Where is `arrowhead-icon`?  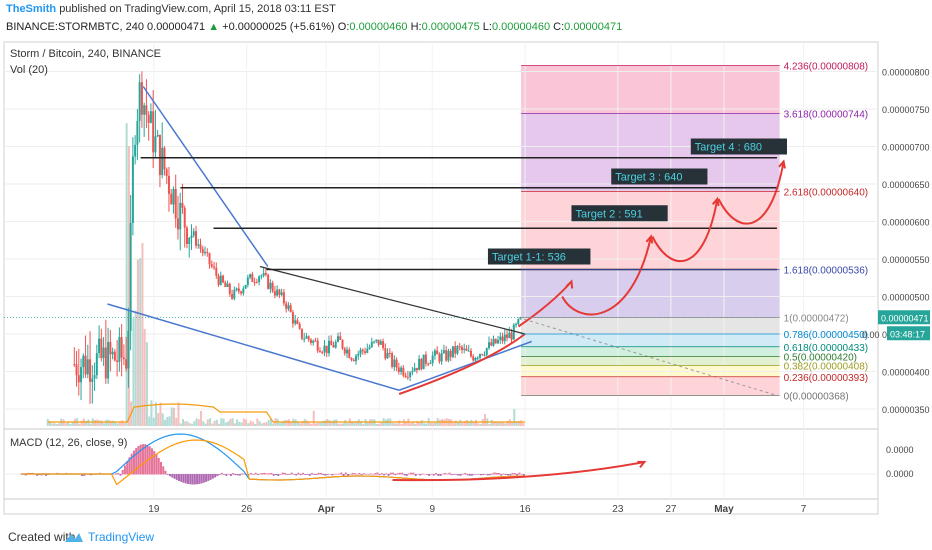
arrowhead-icon is located at coordinates (569, 284).